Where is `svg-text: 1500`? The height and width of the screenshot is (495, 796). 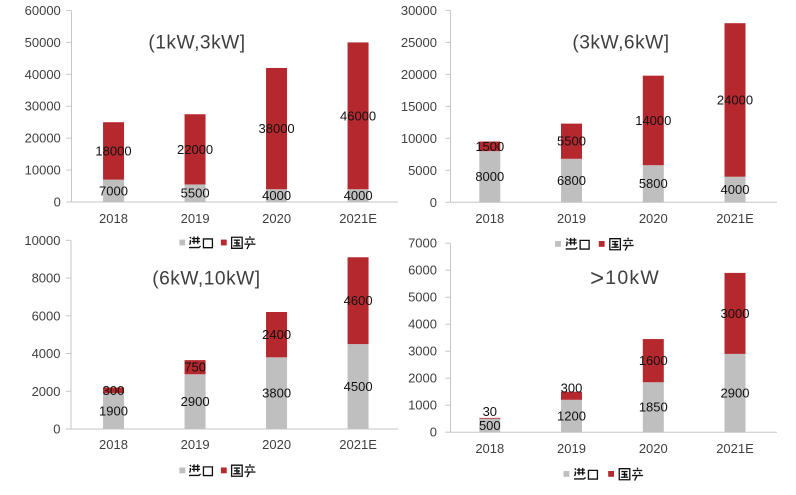 svg-text: 1500 is located at coordinates (489, 146).